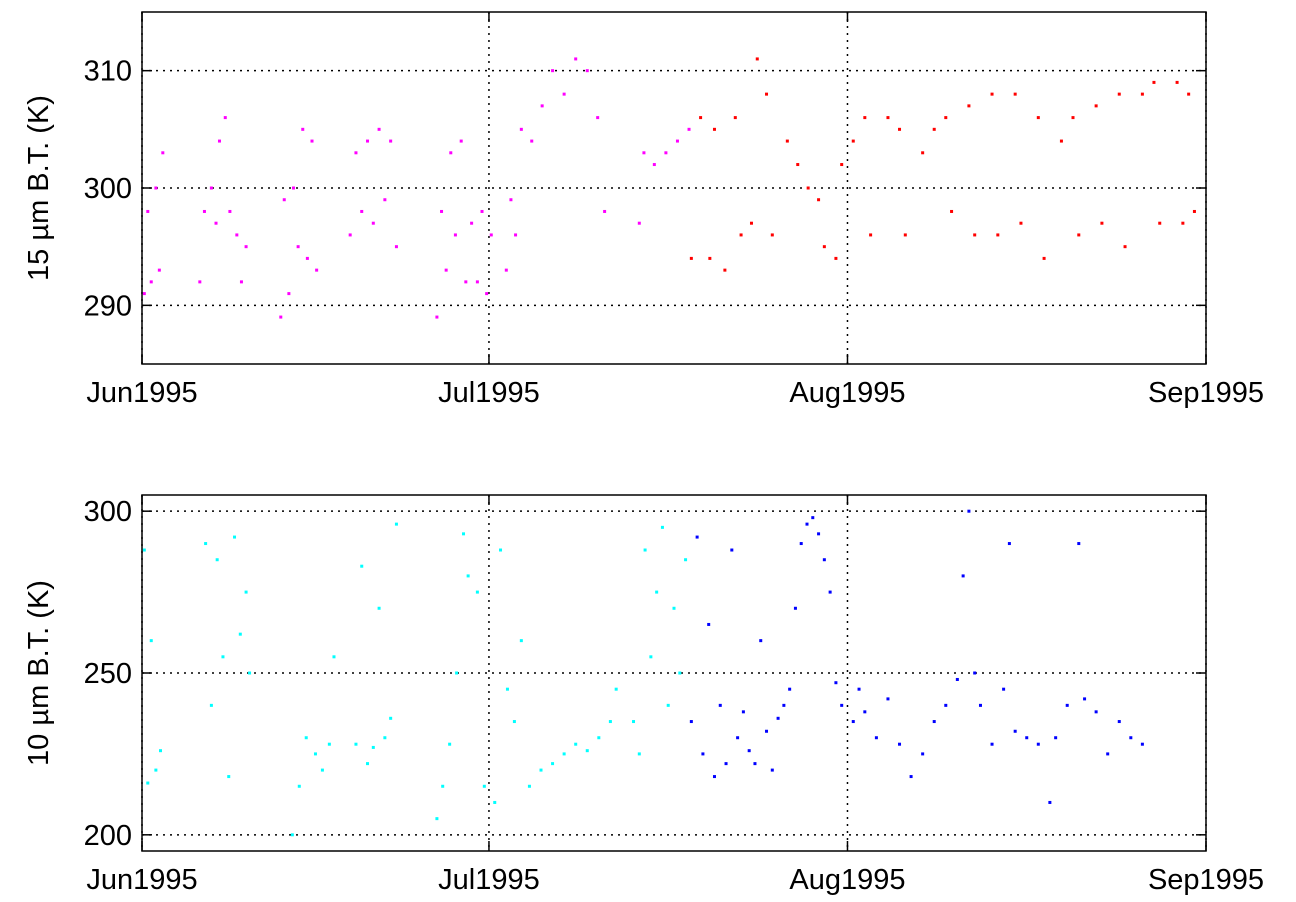  I want to click on y-tick-label: 290, so click(108, 306).